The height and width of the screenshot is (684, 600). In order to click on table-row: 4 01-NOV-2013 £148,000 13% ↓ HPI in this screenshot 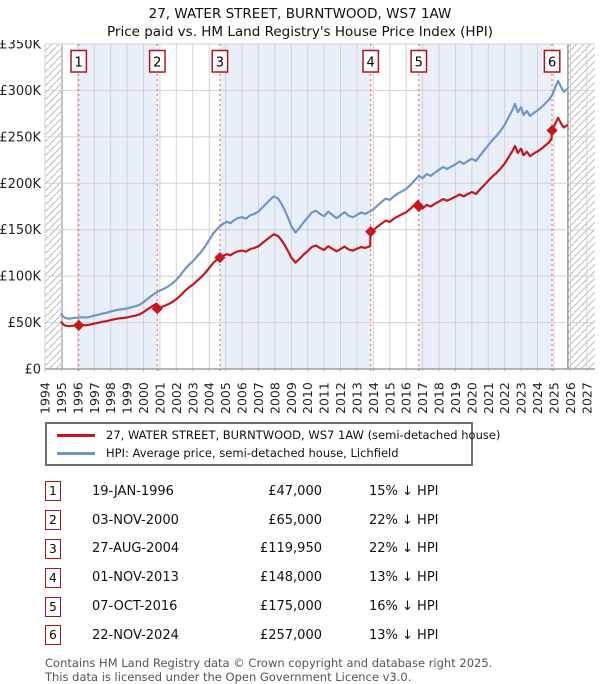, I will do `click(322, 577)`.